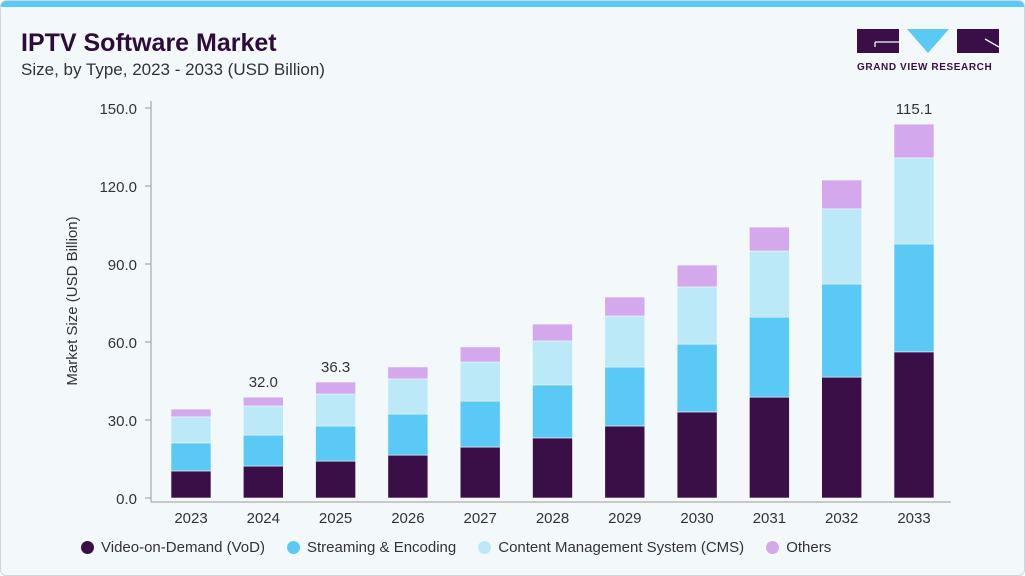  Describe the element at coordinates (122, 343) in the screenshot. I see `y-tick-label: 60.0` at that location.